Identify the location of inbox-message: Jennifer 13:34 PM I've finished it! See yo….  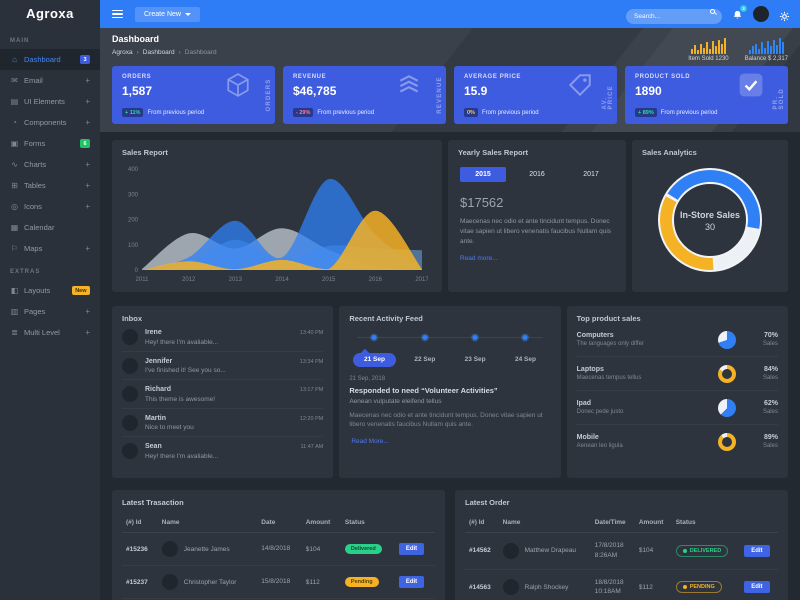
(223, 366).